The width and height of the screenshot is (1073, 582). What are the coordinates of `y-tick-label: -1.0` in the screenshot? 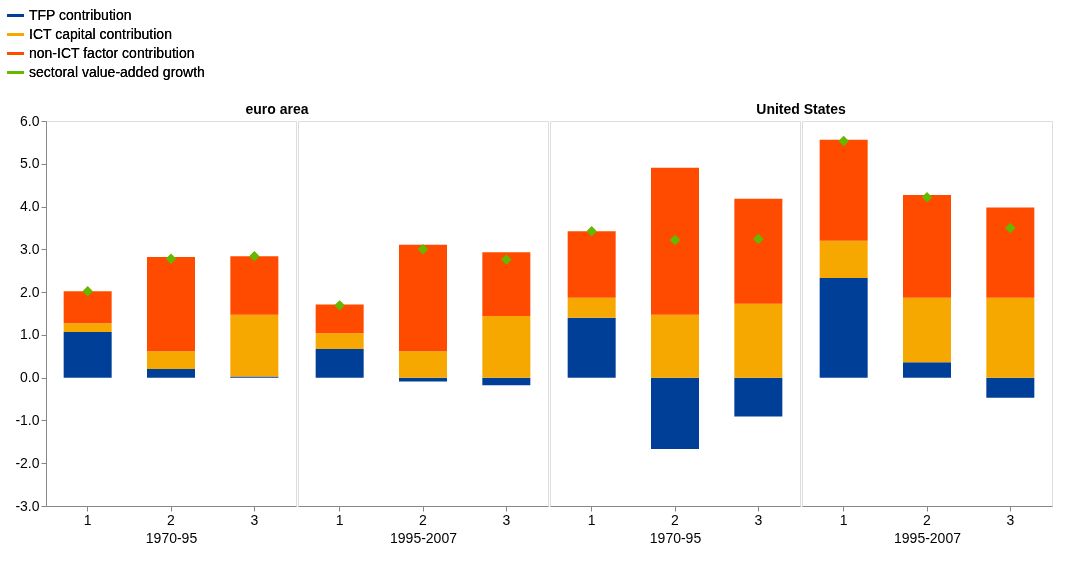 It's located at (27, 419).